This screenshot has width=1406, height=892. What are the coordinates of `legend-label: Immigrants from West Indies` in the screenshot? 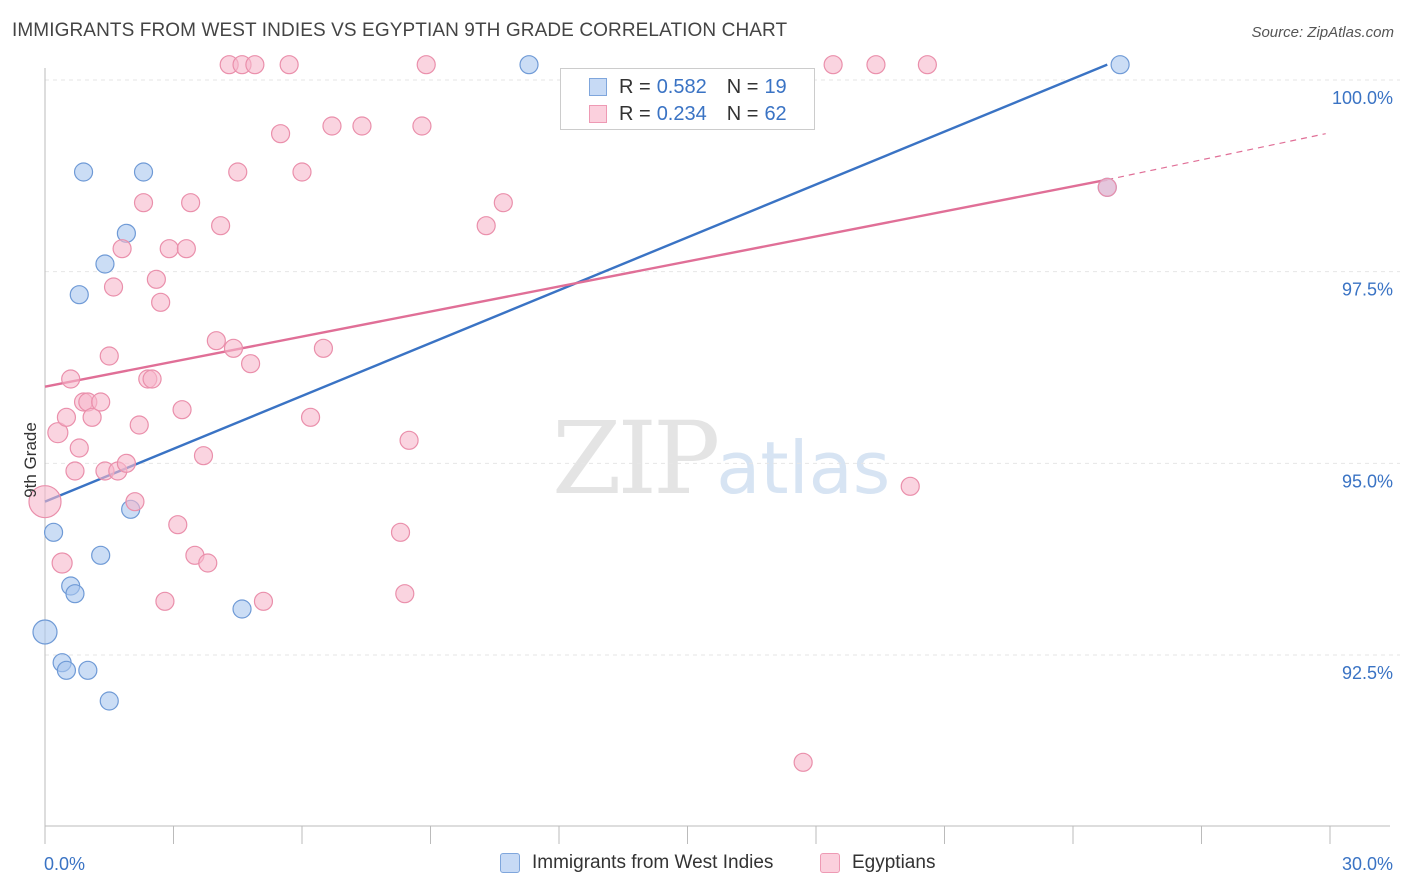 It's located at (653, 862).